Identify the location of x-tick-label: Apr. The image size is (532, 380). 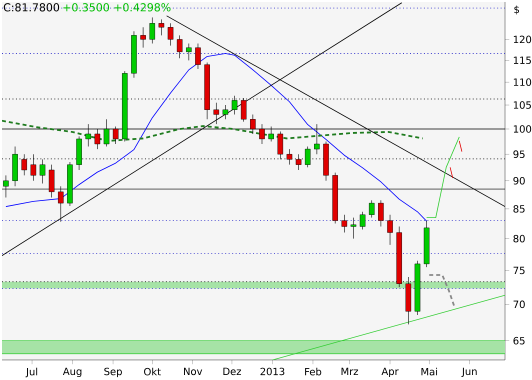
(390, 373).